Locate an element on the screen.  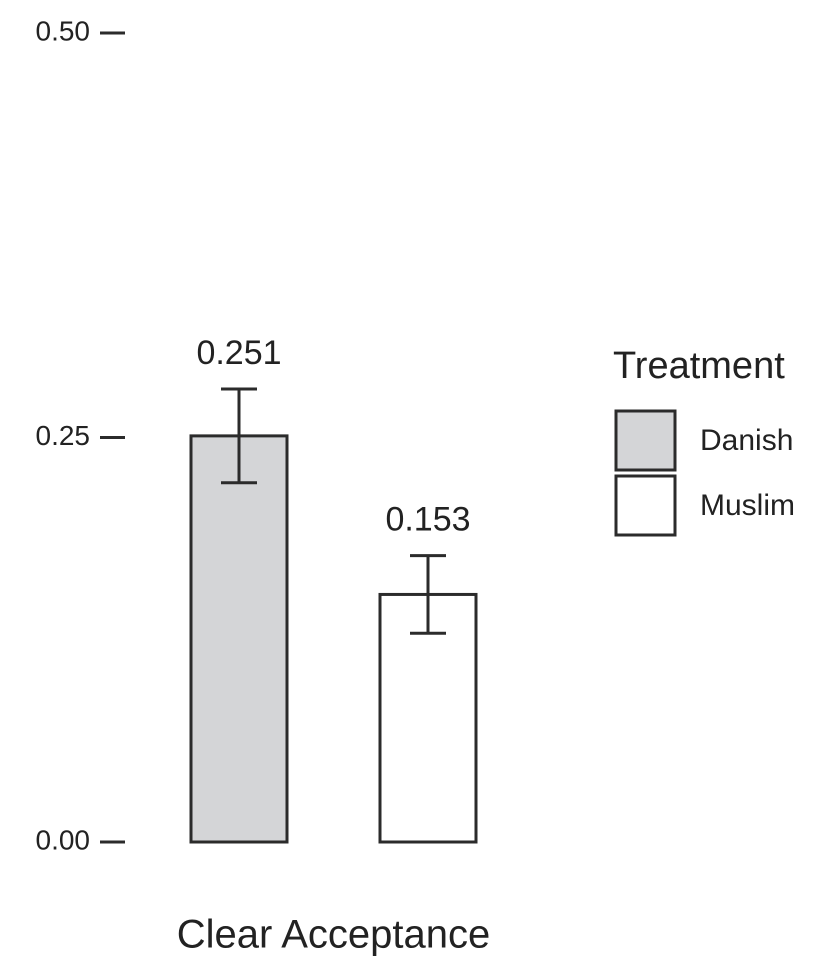
y-tick-label: 0.00 is located at coordinates (63, 839).